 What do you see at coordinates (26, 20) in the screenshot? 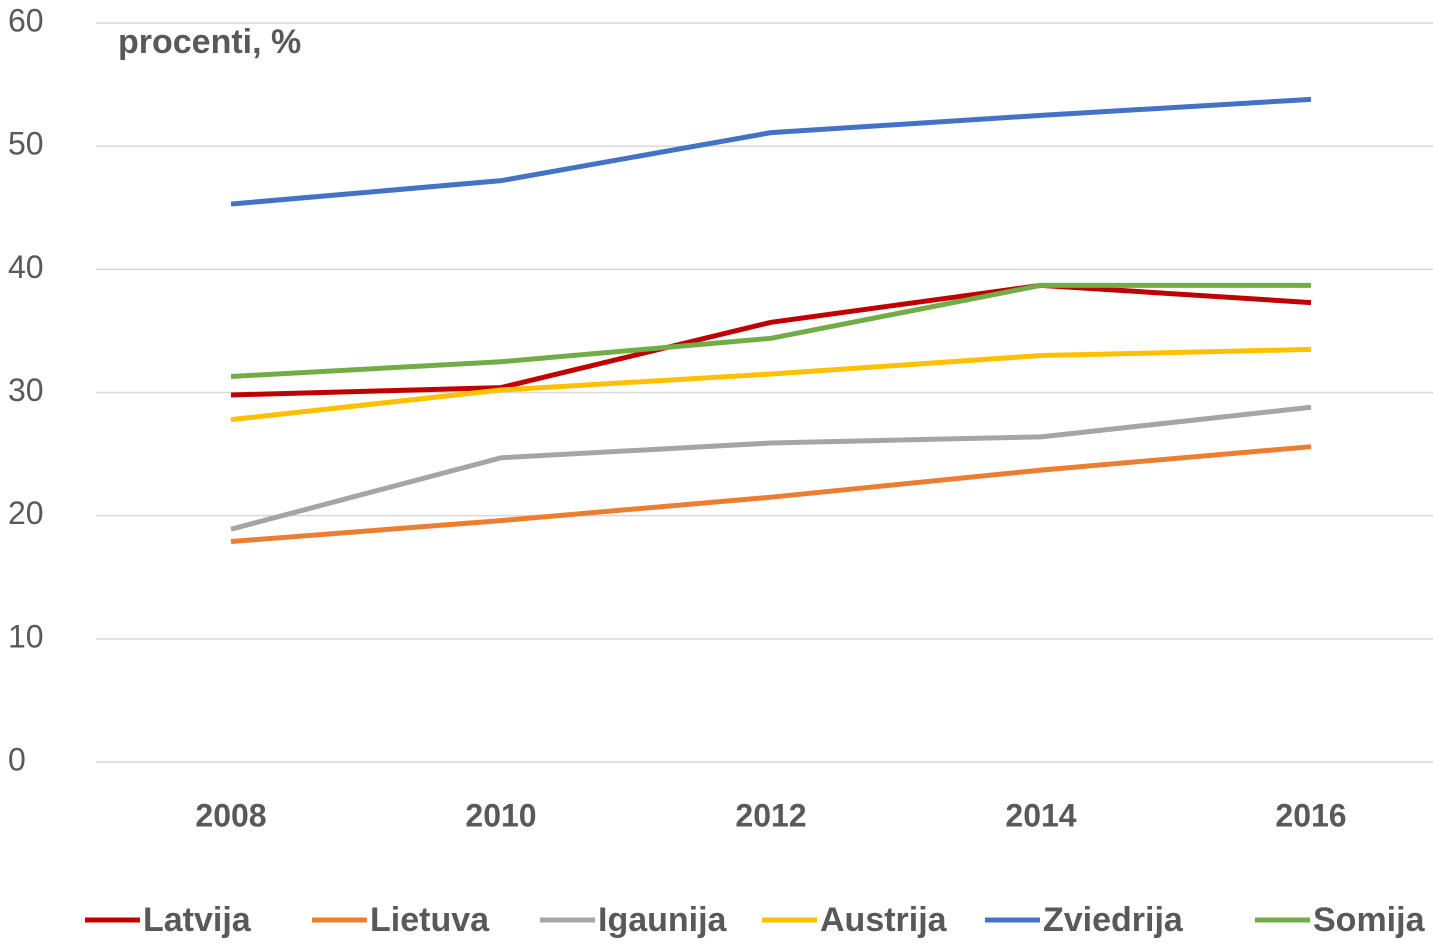
I see `y-tick-label: 60` at bounding box center [26, 20].